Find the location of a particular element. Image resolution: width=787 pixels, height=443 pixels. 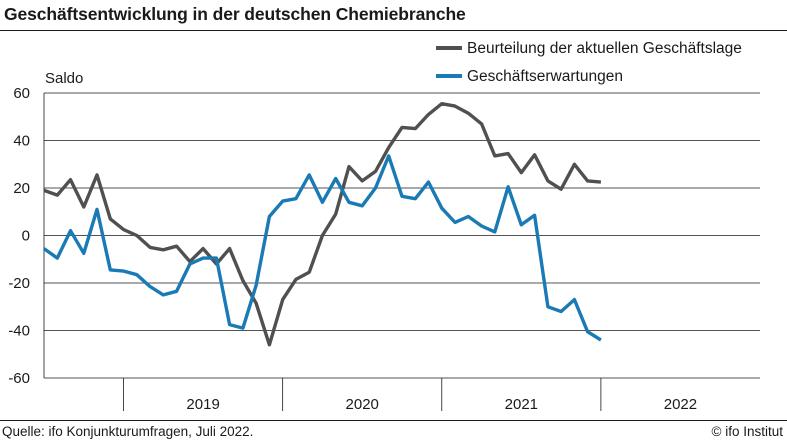

top-rule is located at coordinates (393, 30).